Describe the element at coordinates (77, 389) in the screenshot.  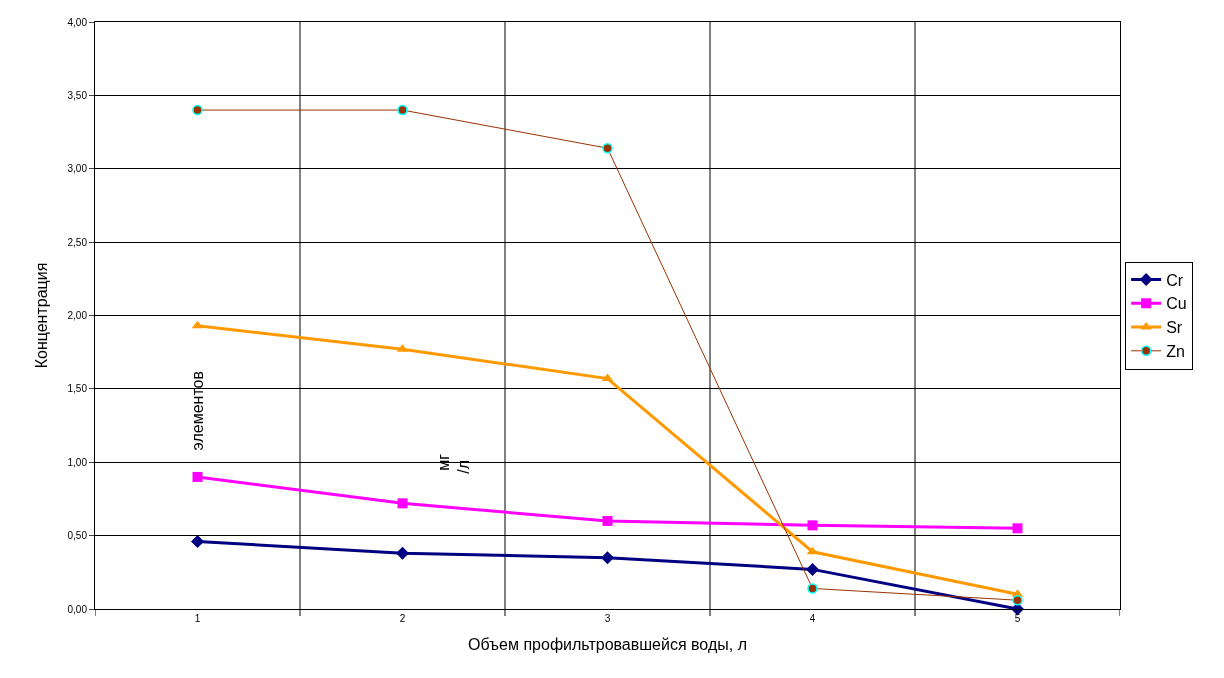
I see `y-tick-label: 1,50` at that location.